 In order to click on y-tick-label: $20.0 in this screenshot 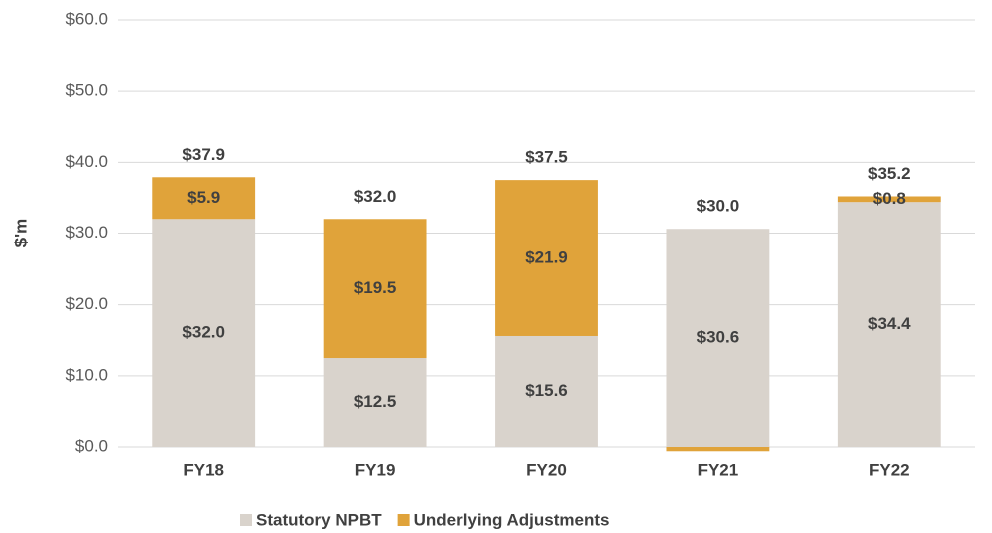, I will do `click(86, 303)`.